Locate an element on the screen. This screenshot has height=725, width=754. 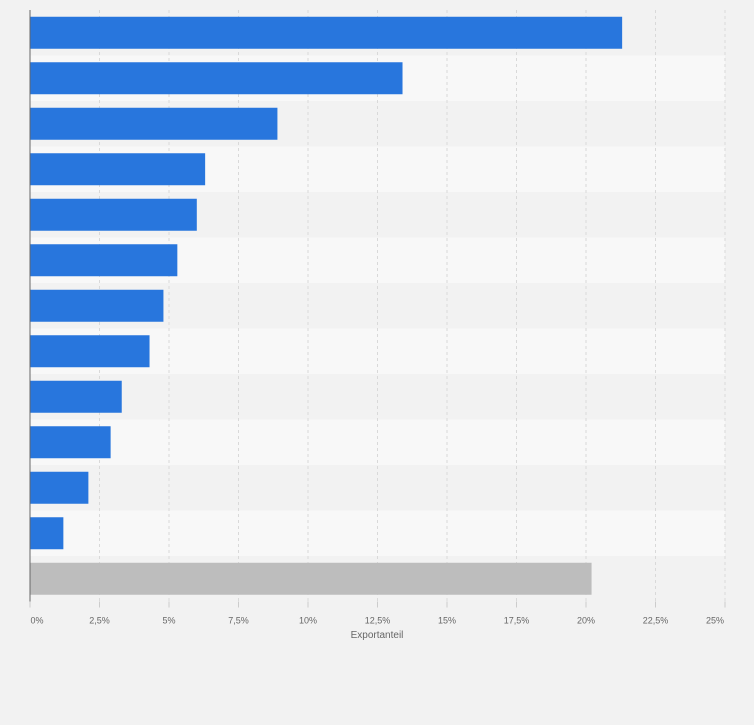
x-tick-label: 17,5% is located at coordinates (517, 621).